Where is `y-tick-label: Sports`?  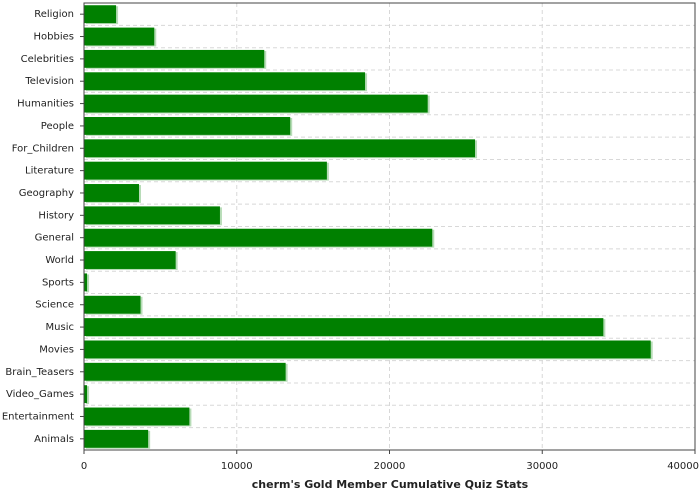 y-tick-label: Sports is located at coordinates (58, 282).